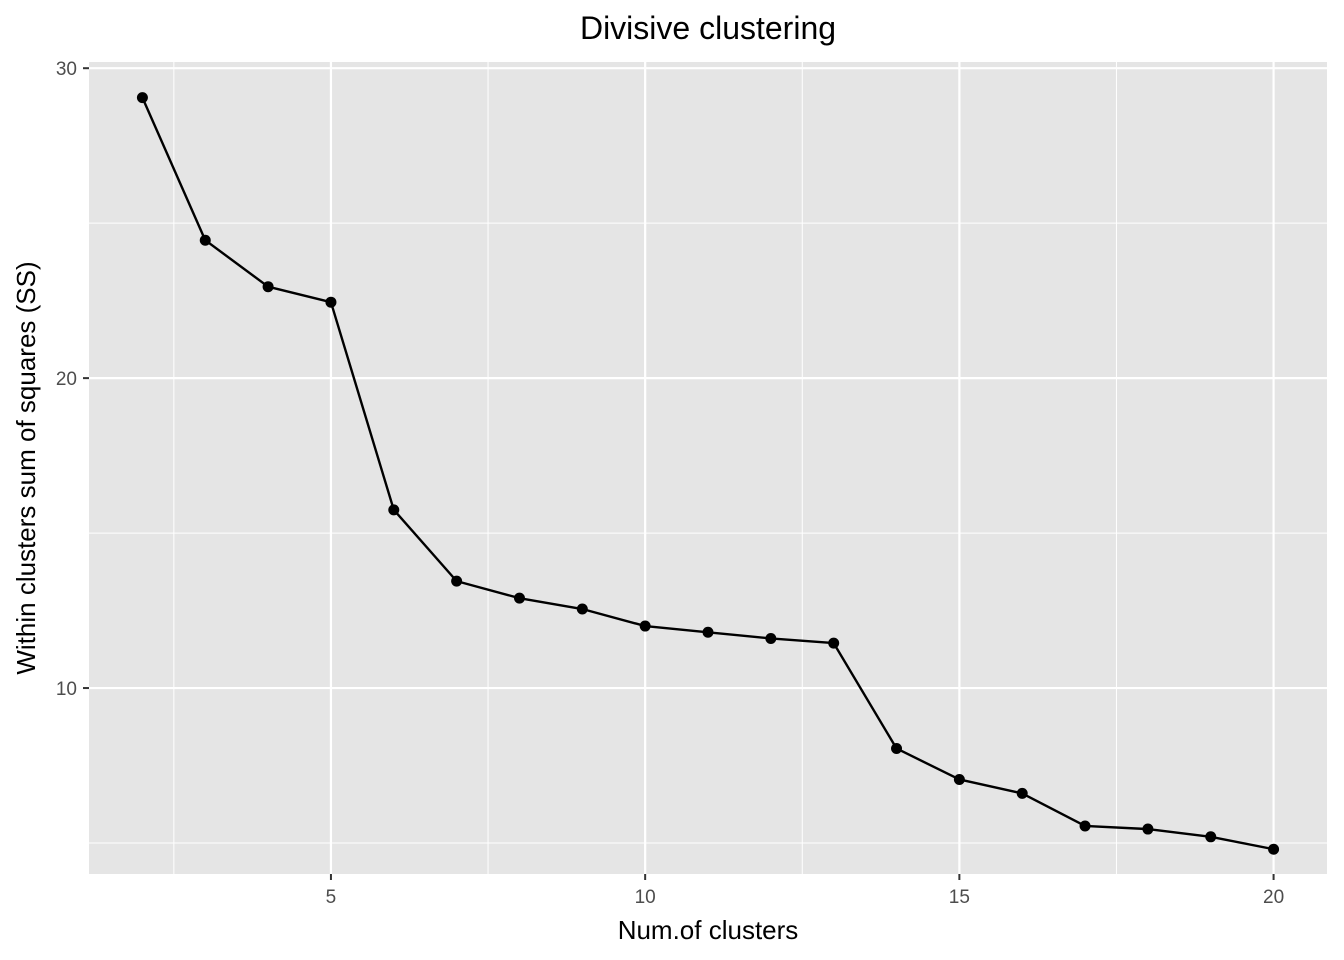 This screenshot has height=960, width=1344. I want to click on y-tick-label: 20, so click(66, 379).